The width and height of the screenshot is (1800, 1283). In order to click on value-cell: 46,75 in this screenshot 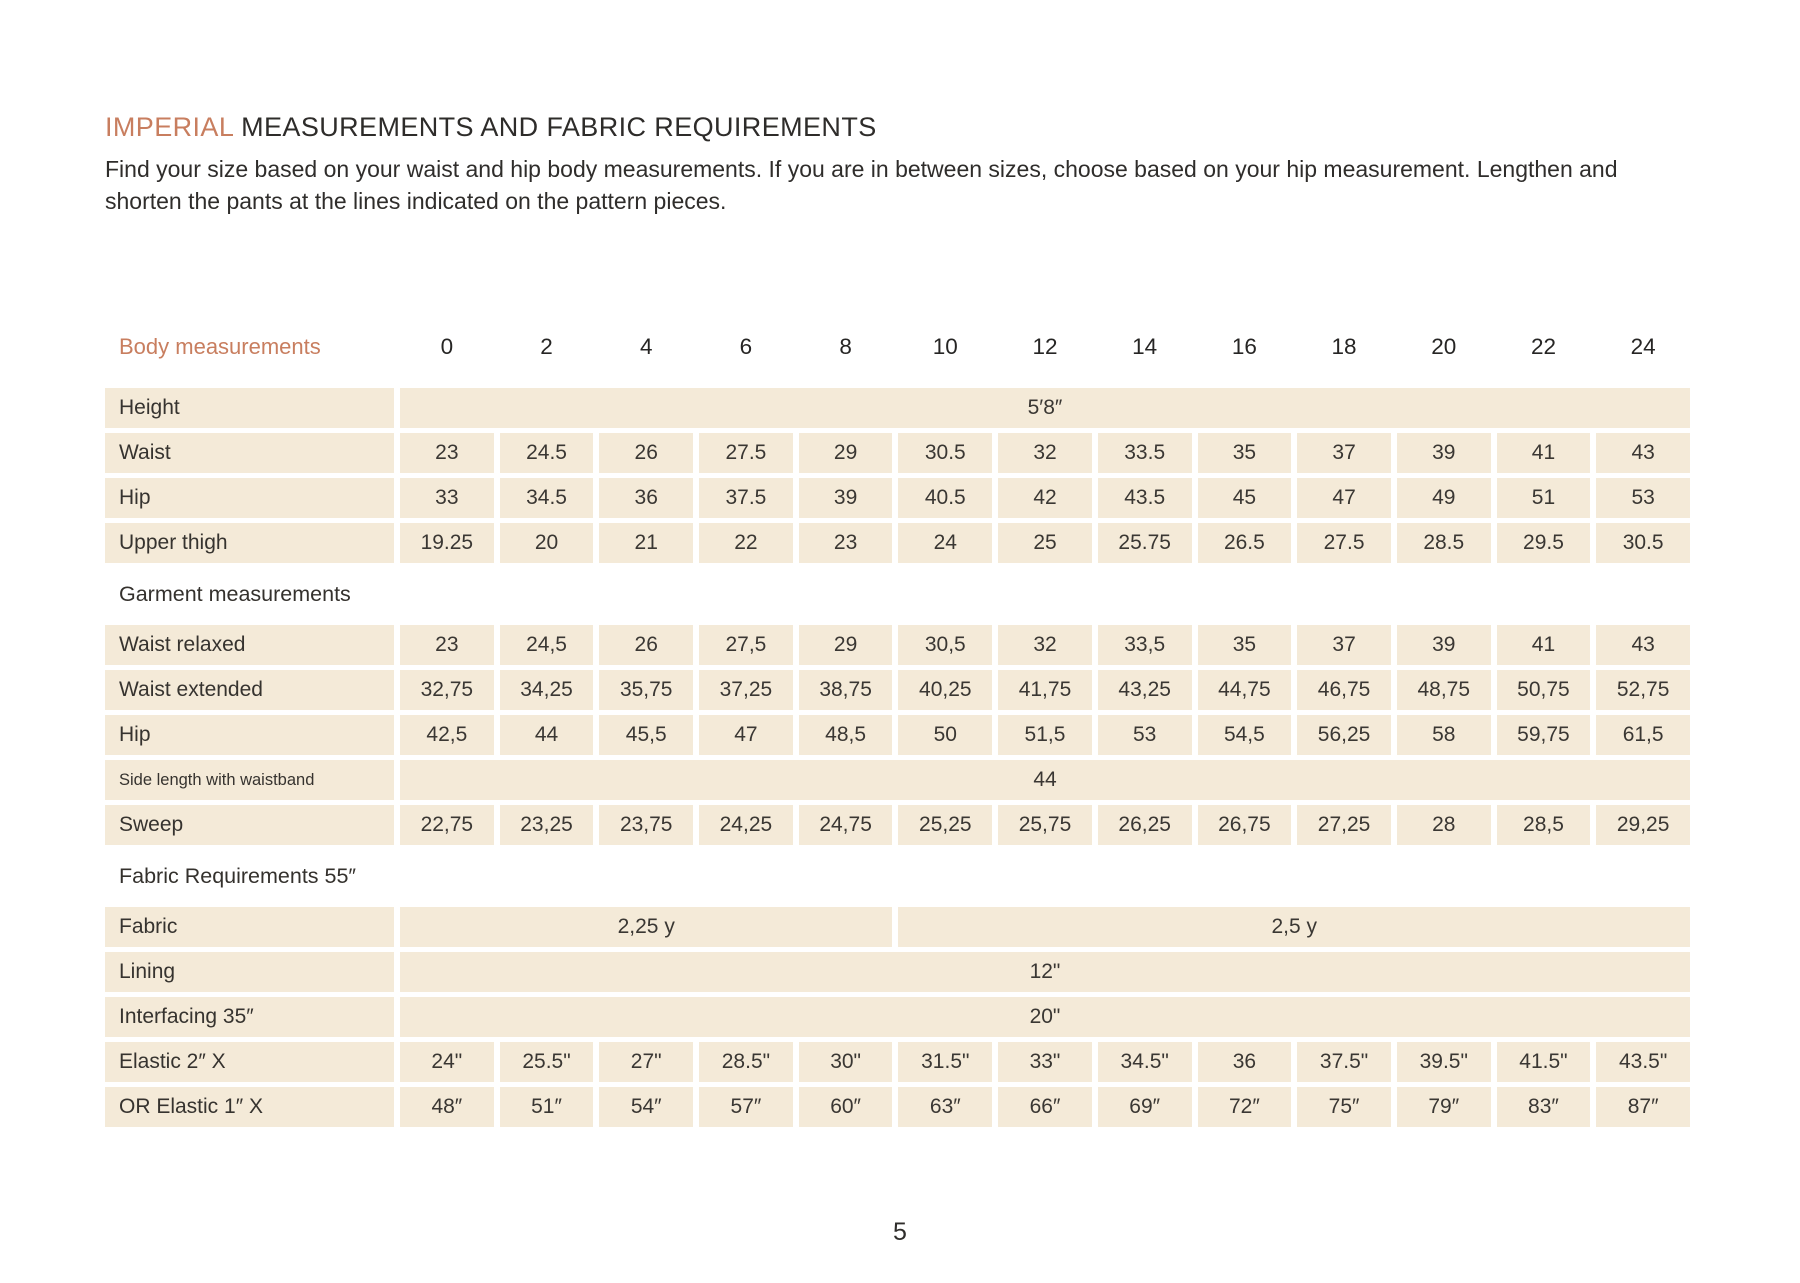, I will do `click(1344, 690)`.